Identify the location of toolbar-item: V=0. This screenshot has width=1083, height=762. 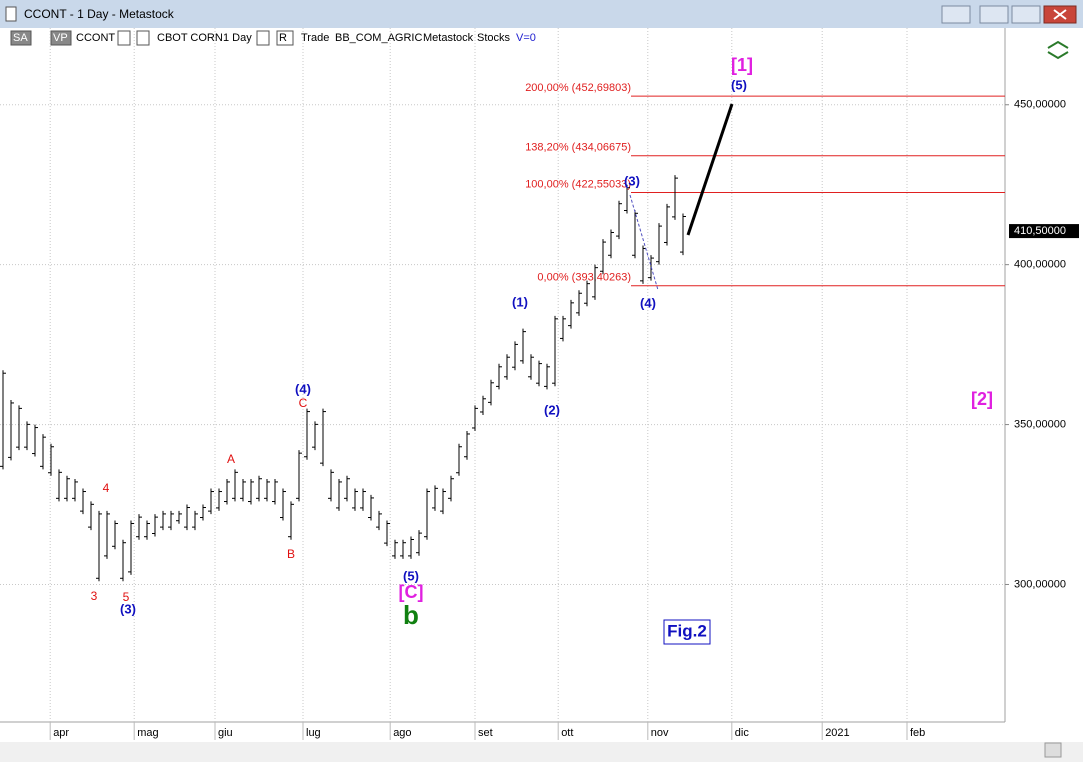
(526, 38).